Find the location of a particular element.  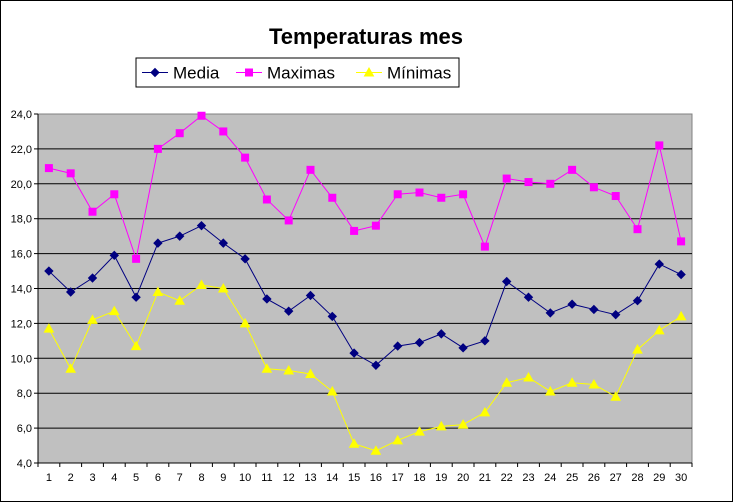

y-tick-label: 22,0 is located at coordinates (21, 150).